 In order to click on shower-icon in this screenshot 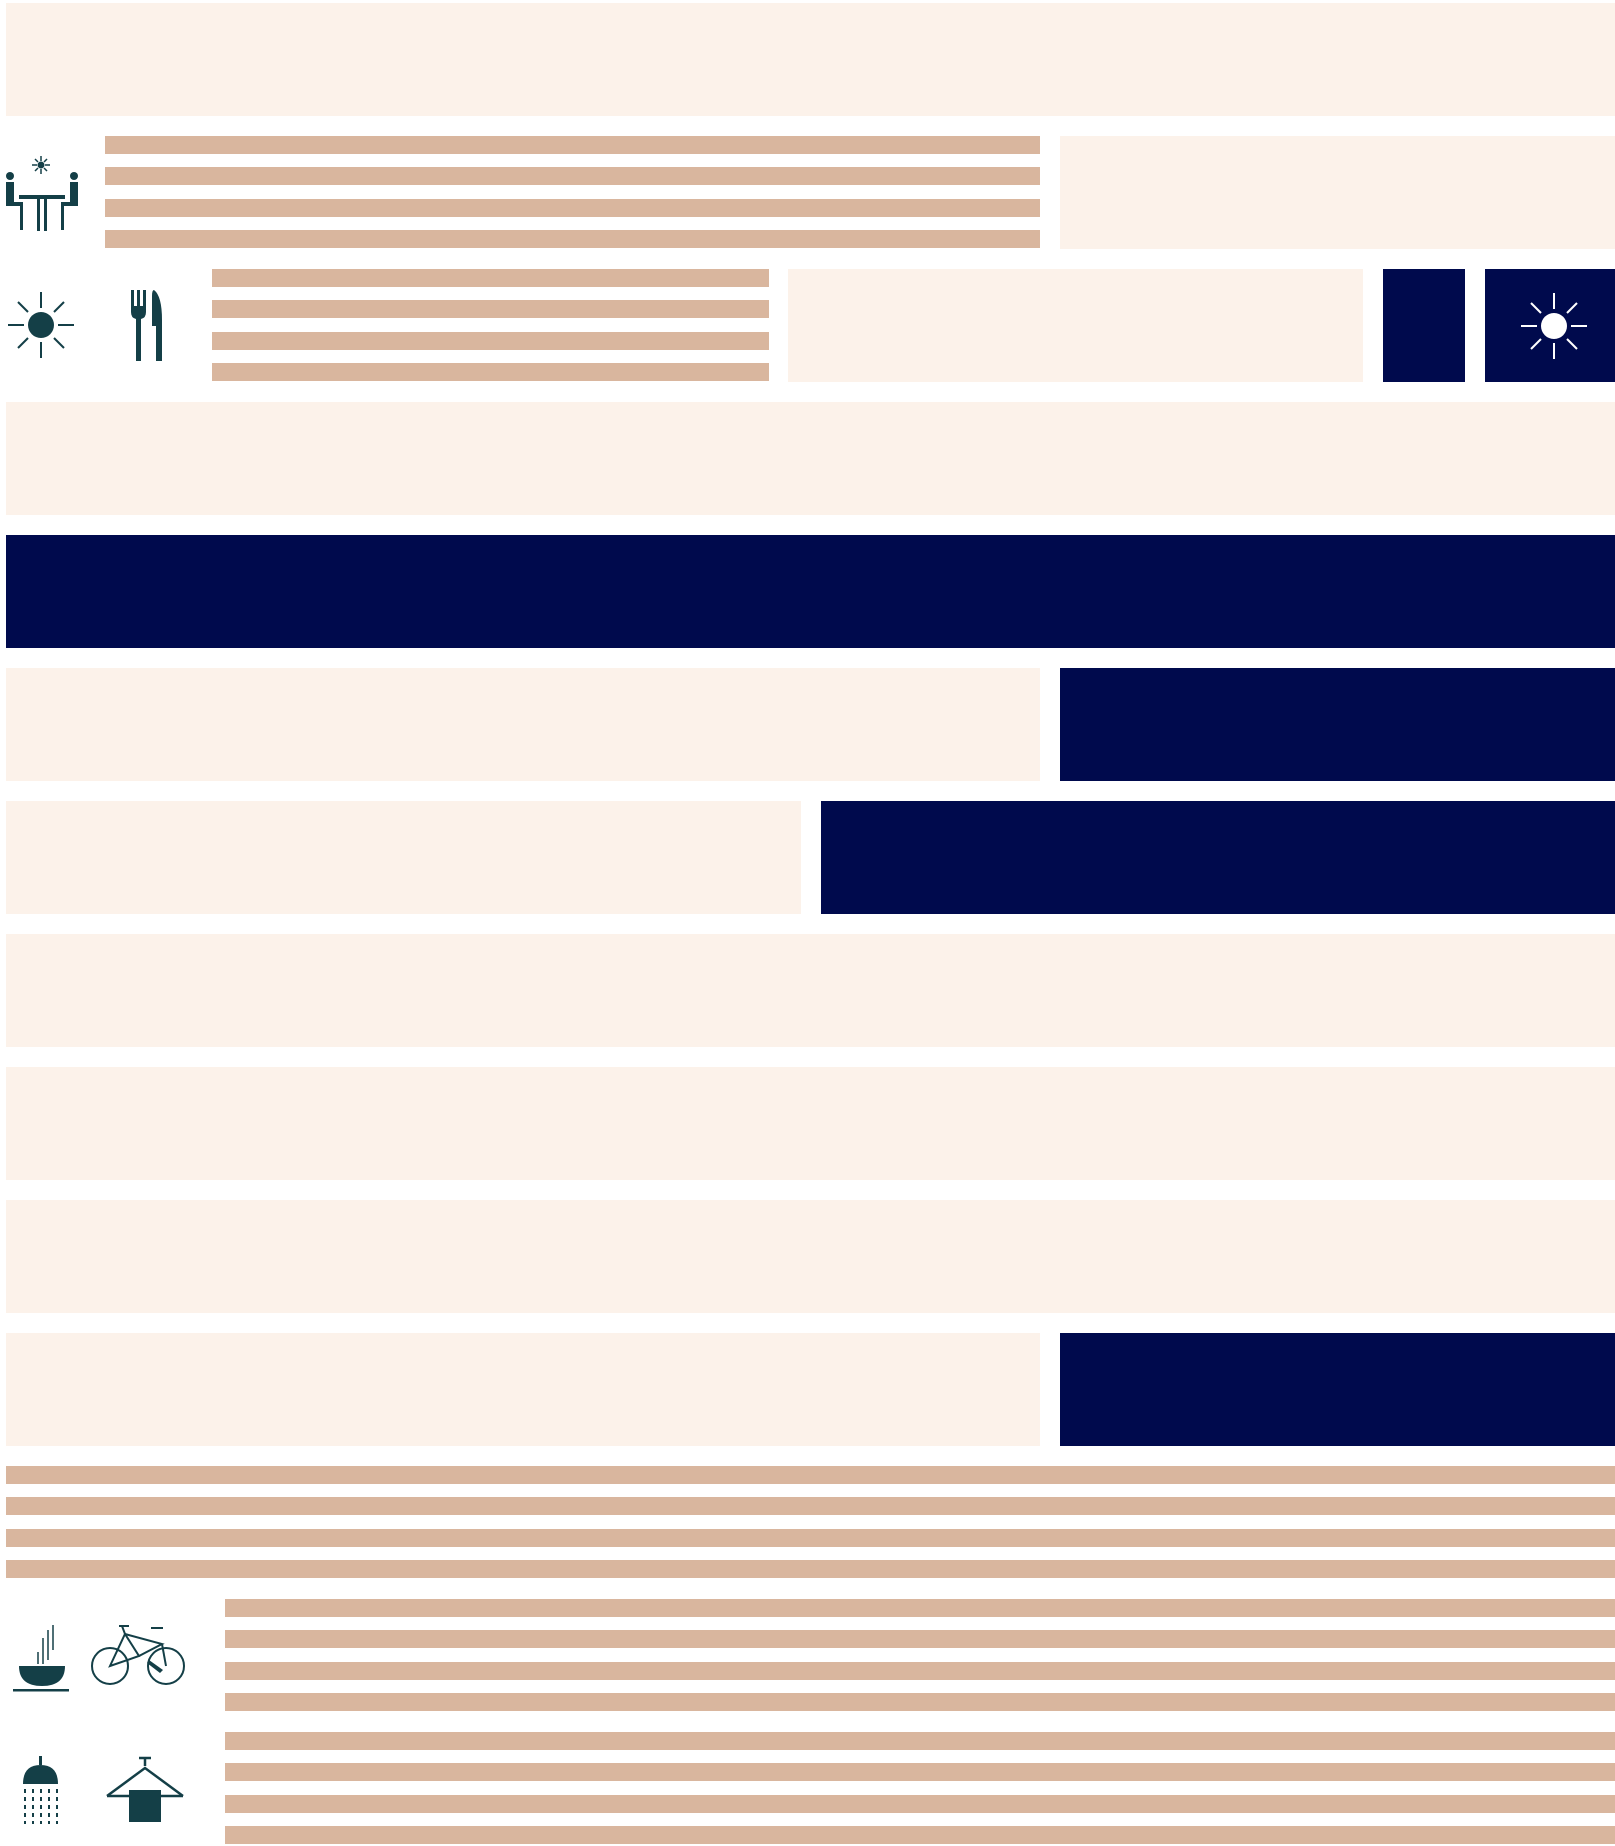, I will do `click(41, 1790)`.